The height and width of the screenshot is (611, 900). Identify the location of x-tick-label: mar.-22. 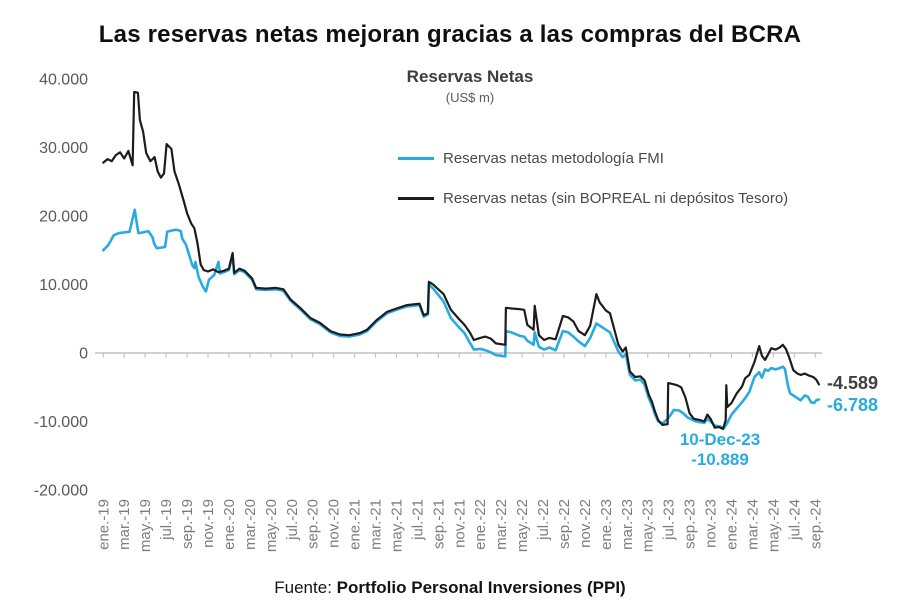
(501, 524).